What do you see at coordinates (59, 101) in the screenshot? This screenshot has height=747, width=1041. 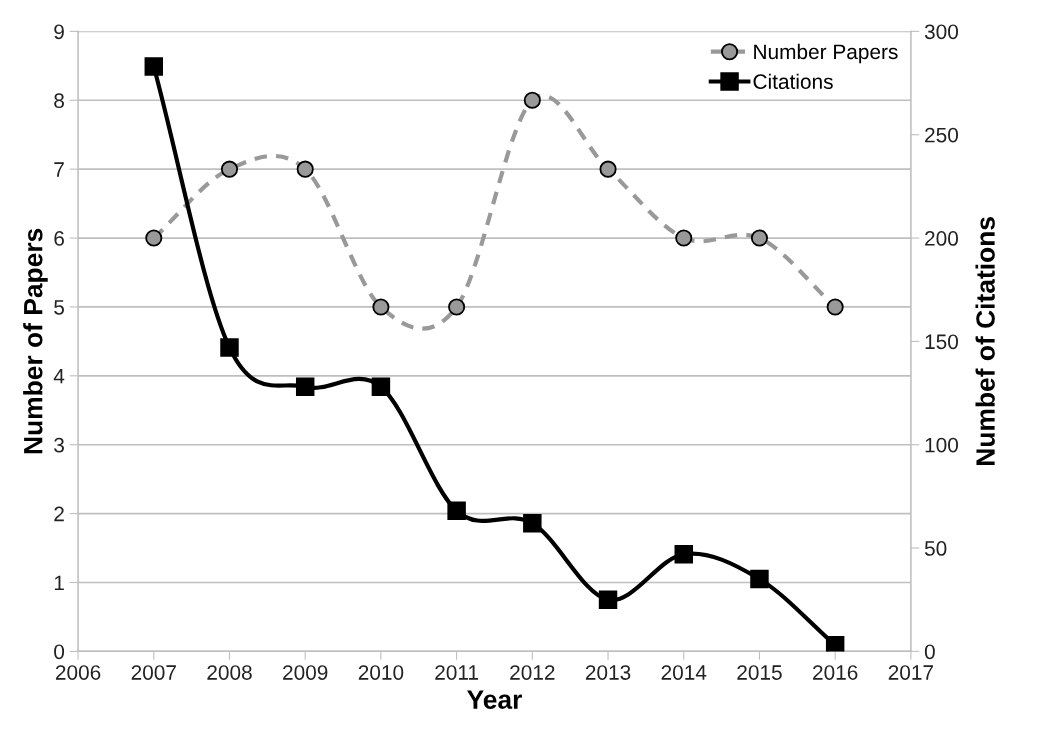 I see `y-tick-label: 8` at bounding box center [59, 101].